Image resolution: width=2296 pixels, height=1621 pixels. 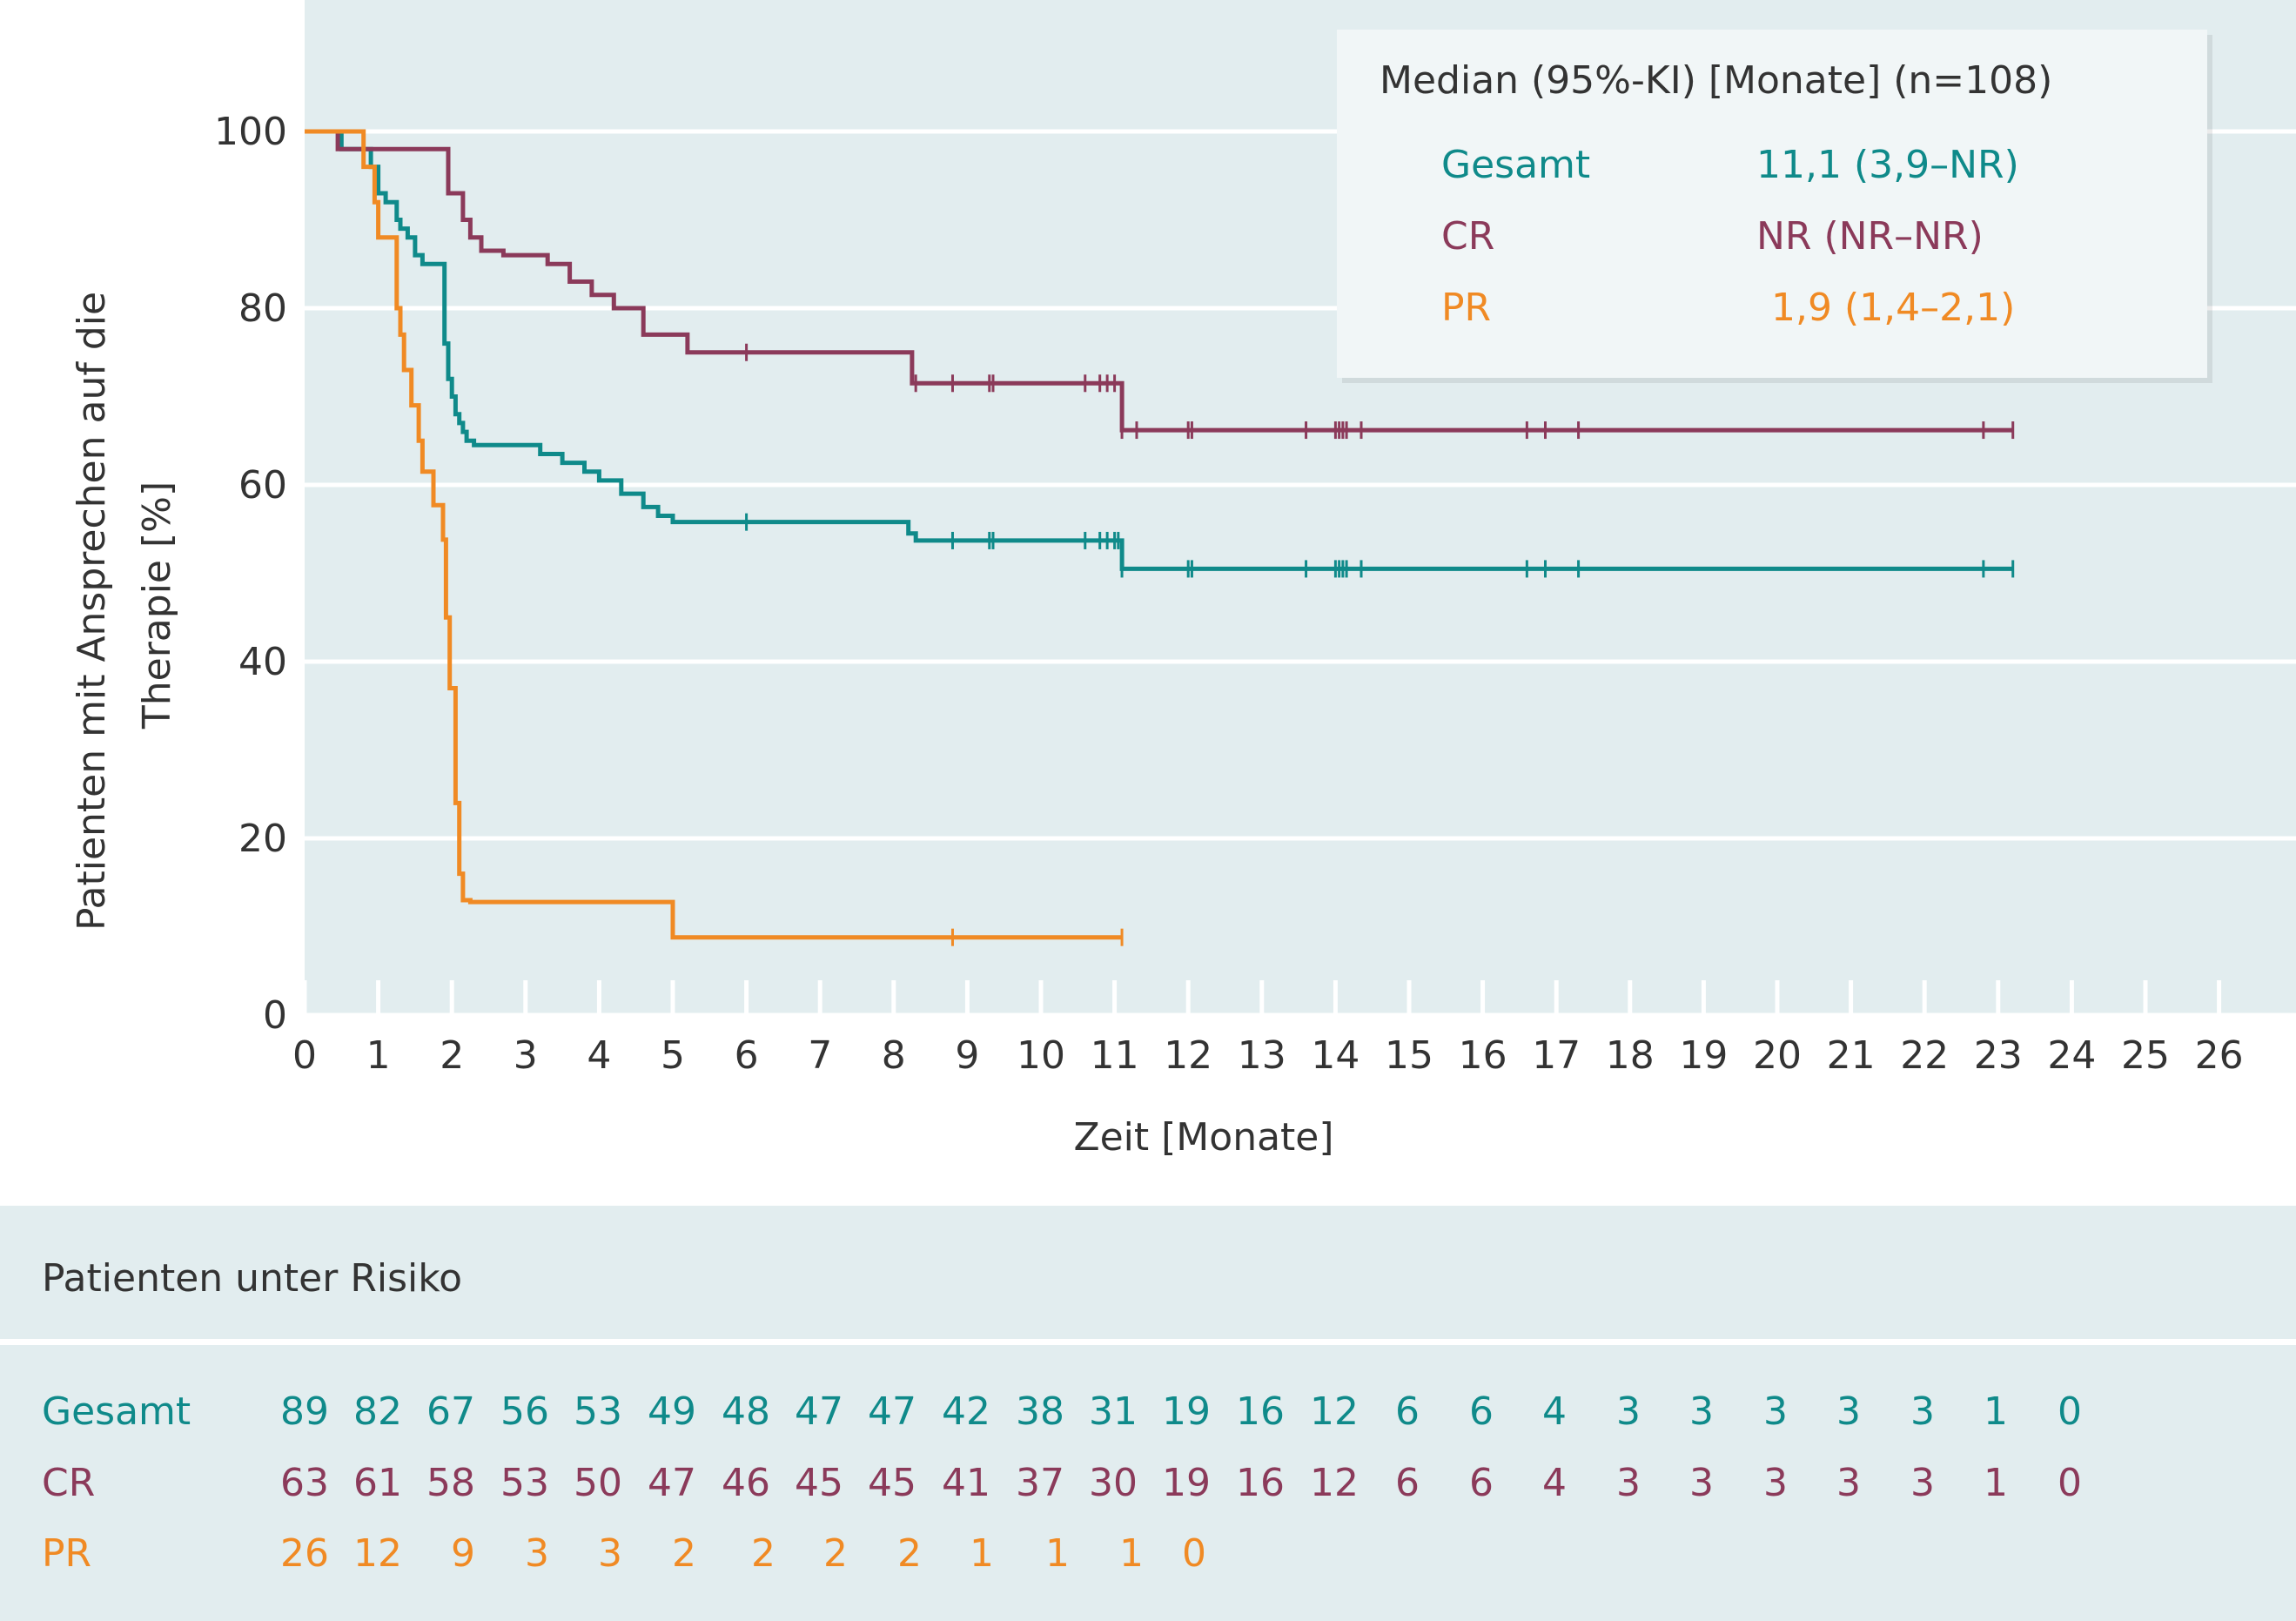 I want to click on risk-row-label: PR, so click(x=66, y=1553).